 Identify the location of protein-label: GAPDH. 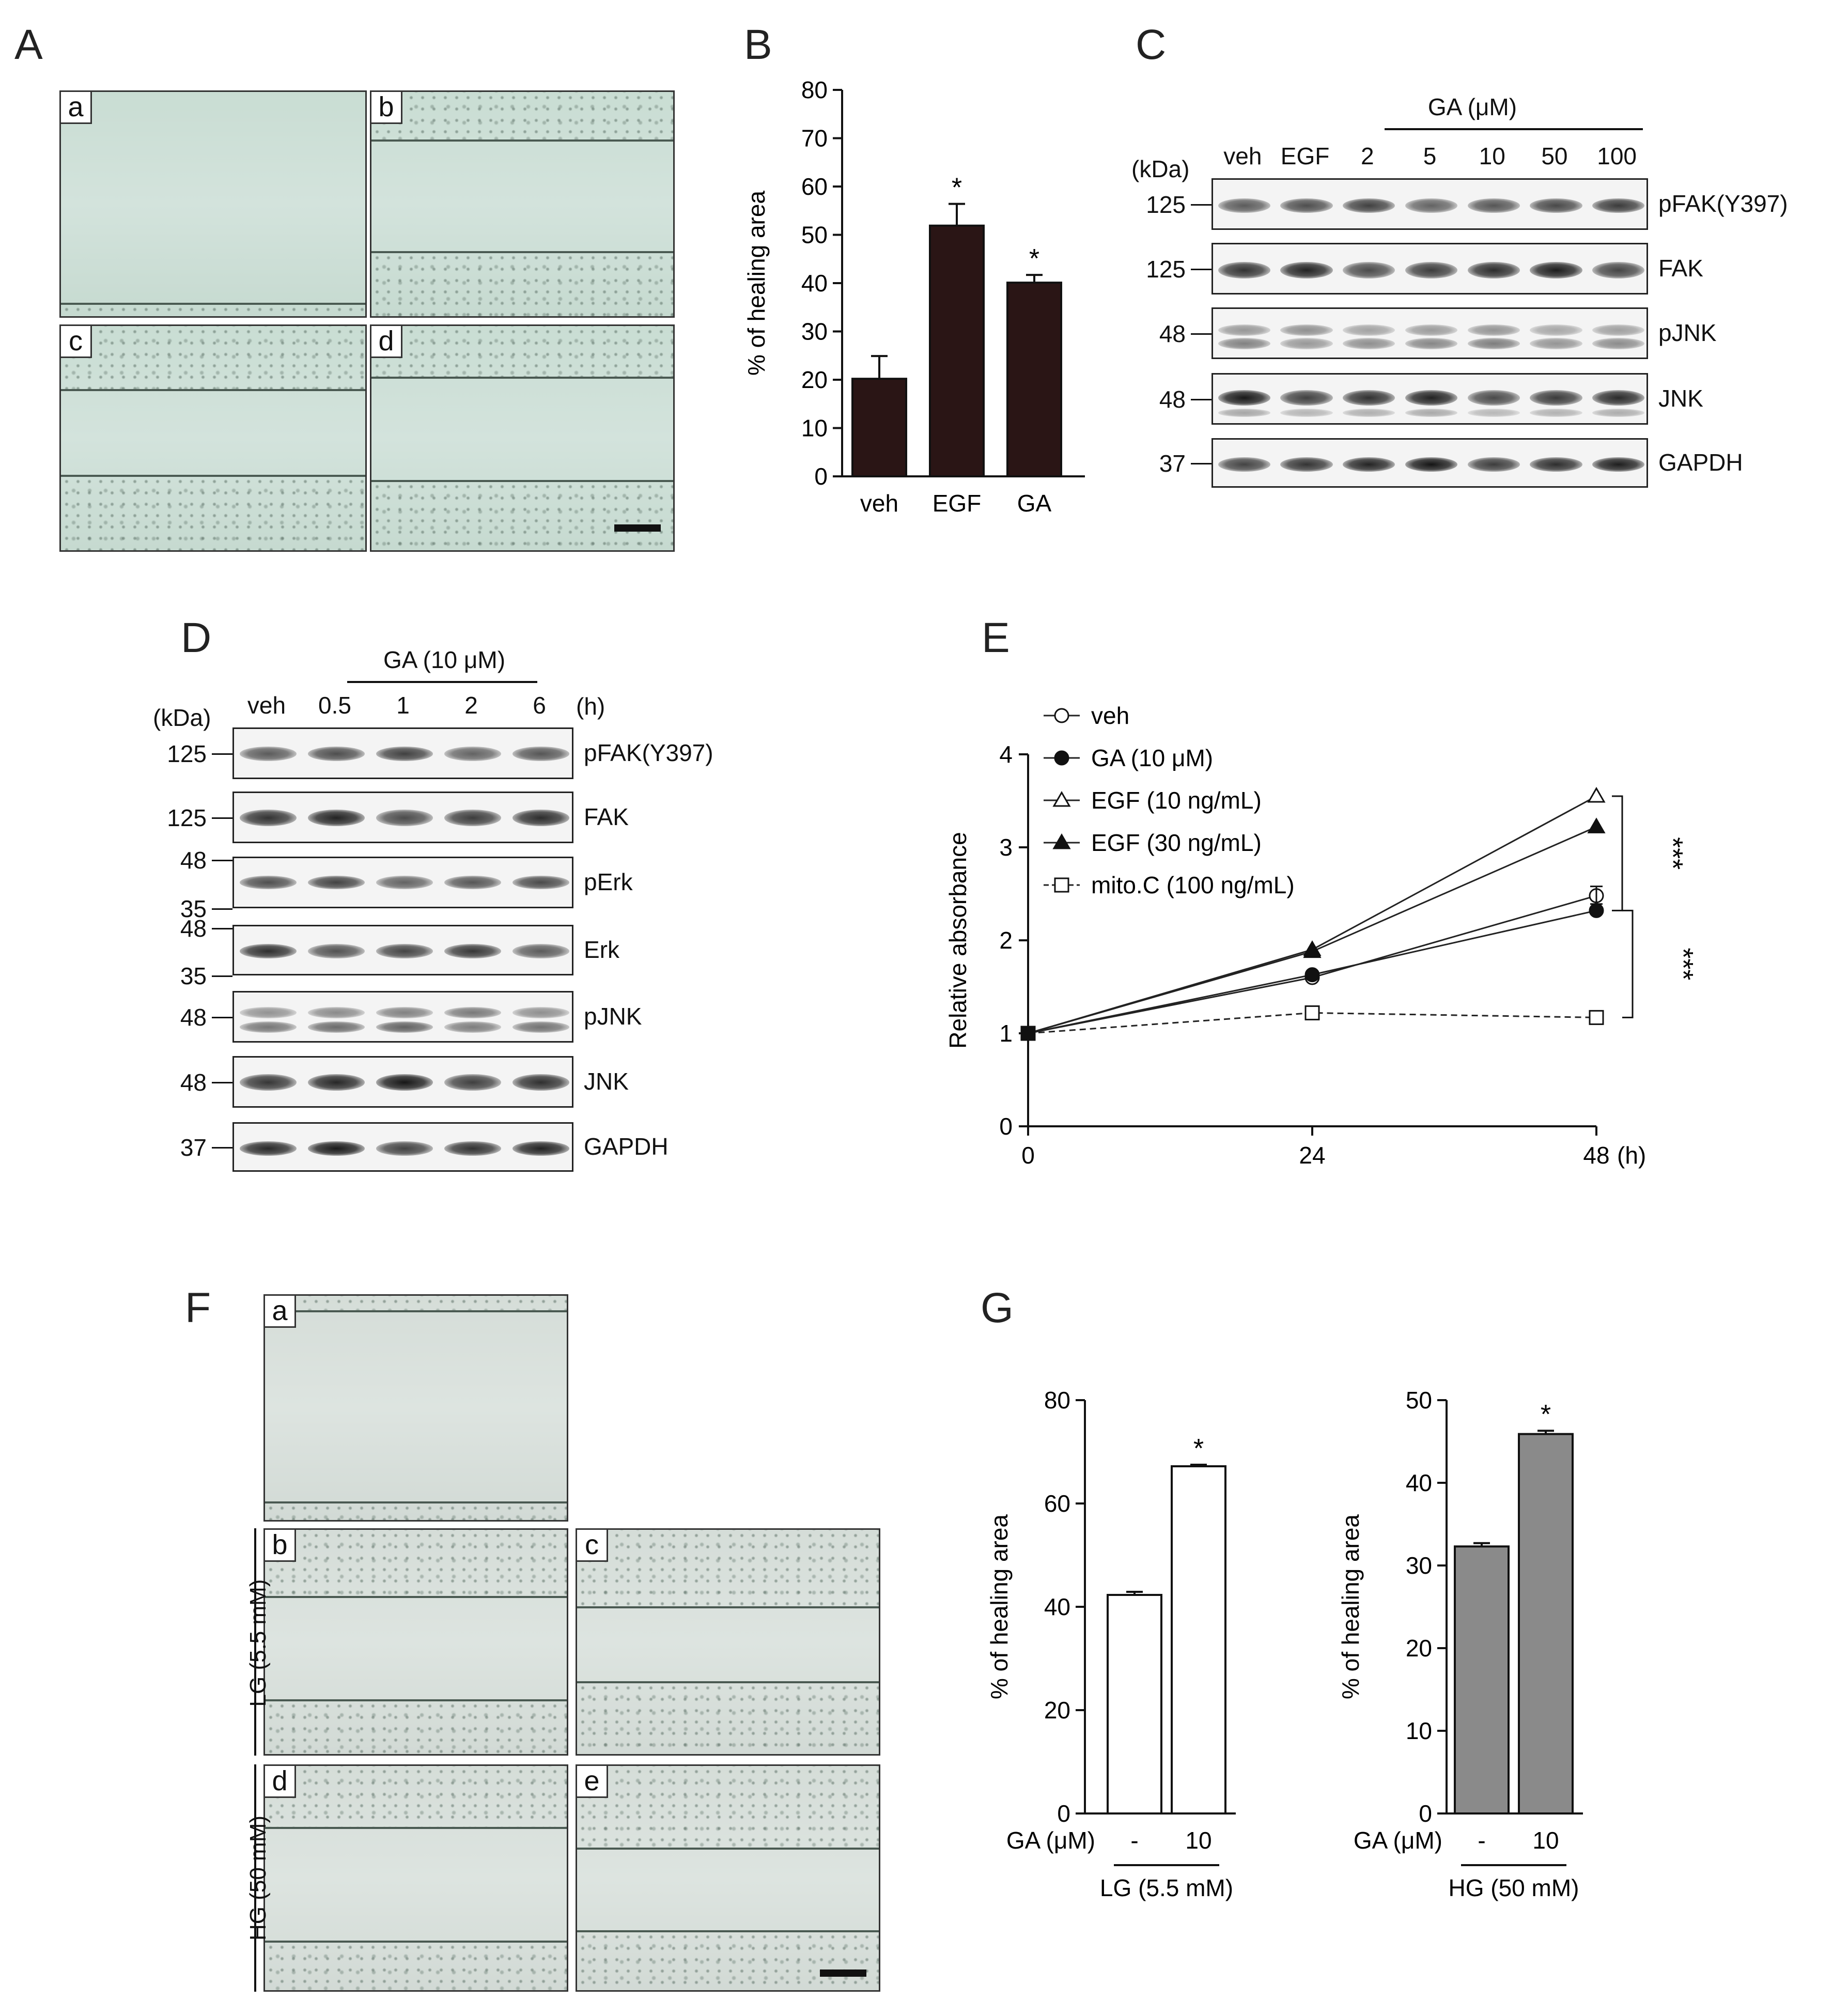
(627, 1146).